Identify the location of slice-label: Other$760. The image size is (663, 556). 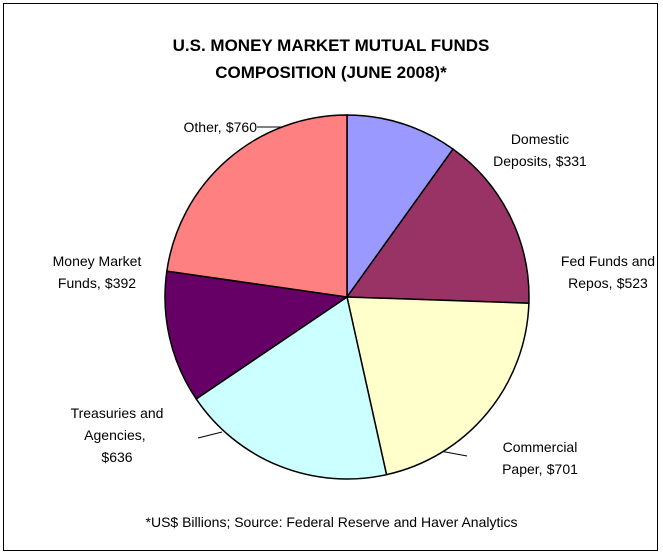
(220, 127).